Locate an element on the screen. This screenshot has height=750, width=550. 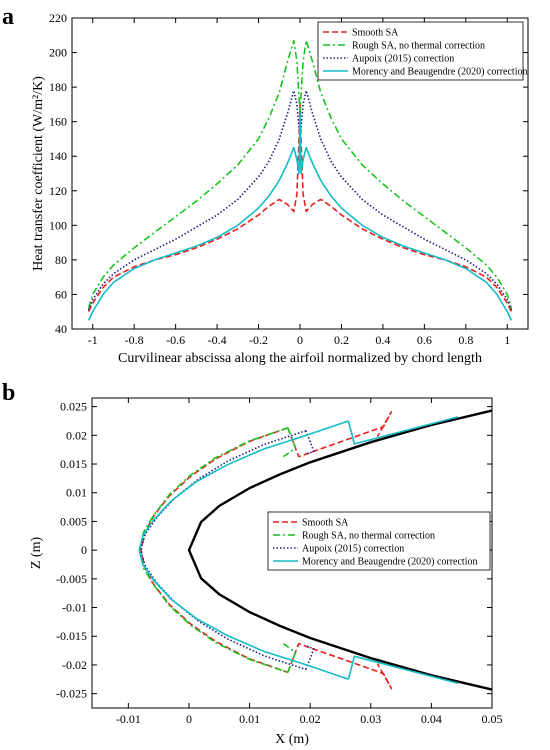
a-legend-label-1: Rough SA, no thermal correction is located at coordinates (418, 46).